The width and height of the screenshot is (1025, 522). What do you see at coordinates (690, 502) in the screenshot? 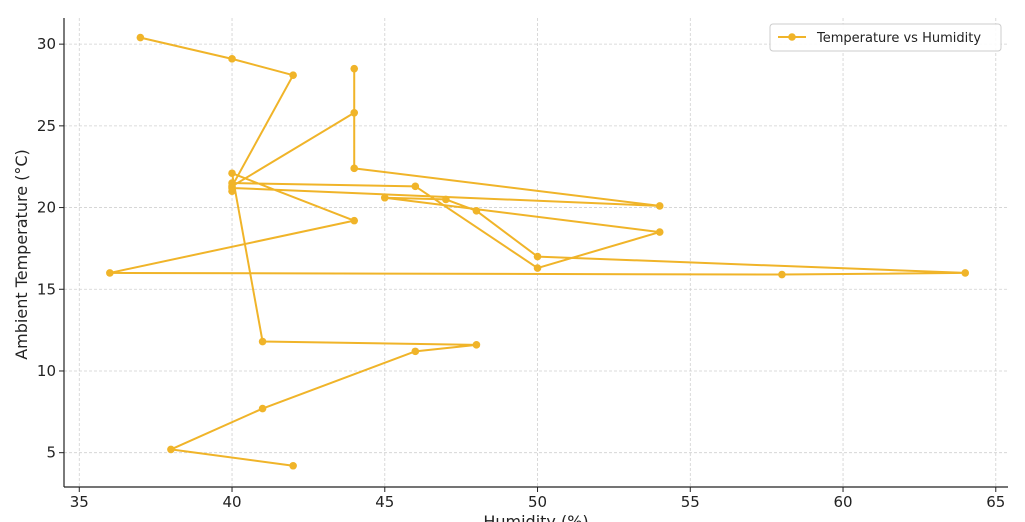
I see `x-tick-label: 55` at bounding box center [690, 502].